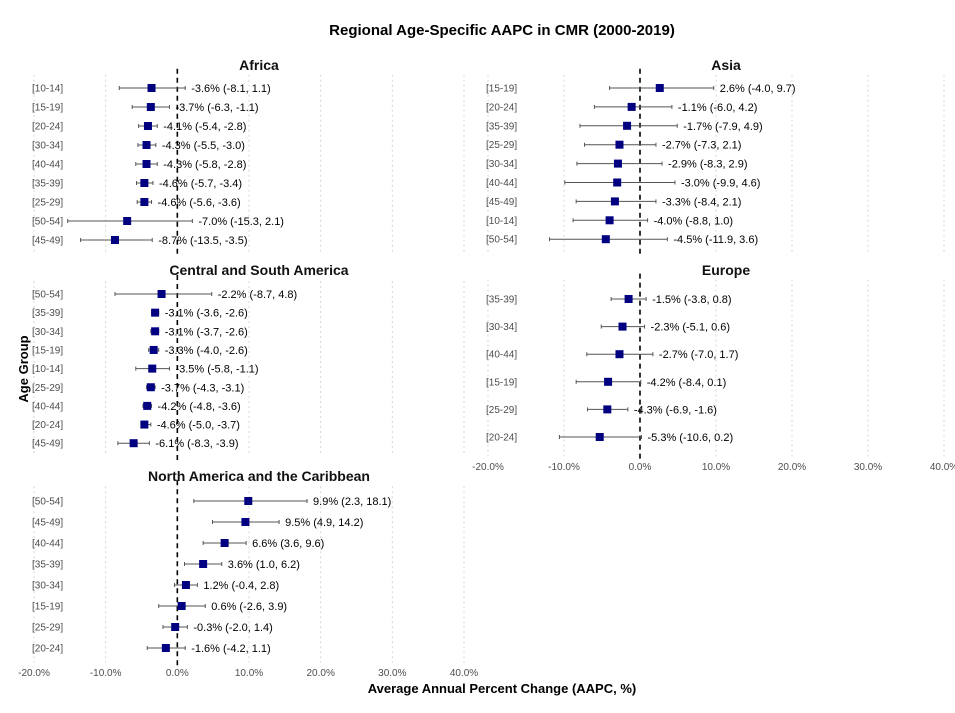 The height and width of the screenshot is (713, 955). I want to click on panel-title: Asia, so click(726, 65).